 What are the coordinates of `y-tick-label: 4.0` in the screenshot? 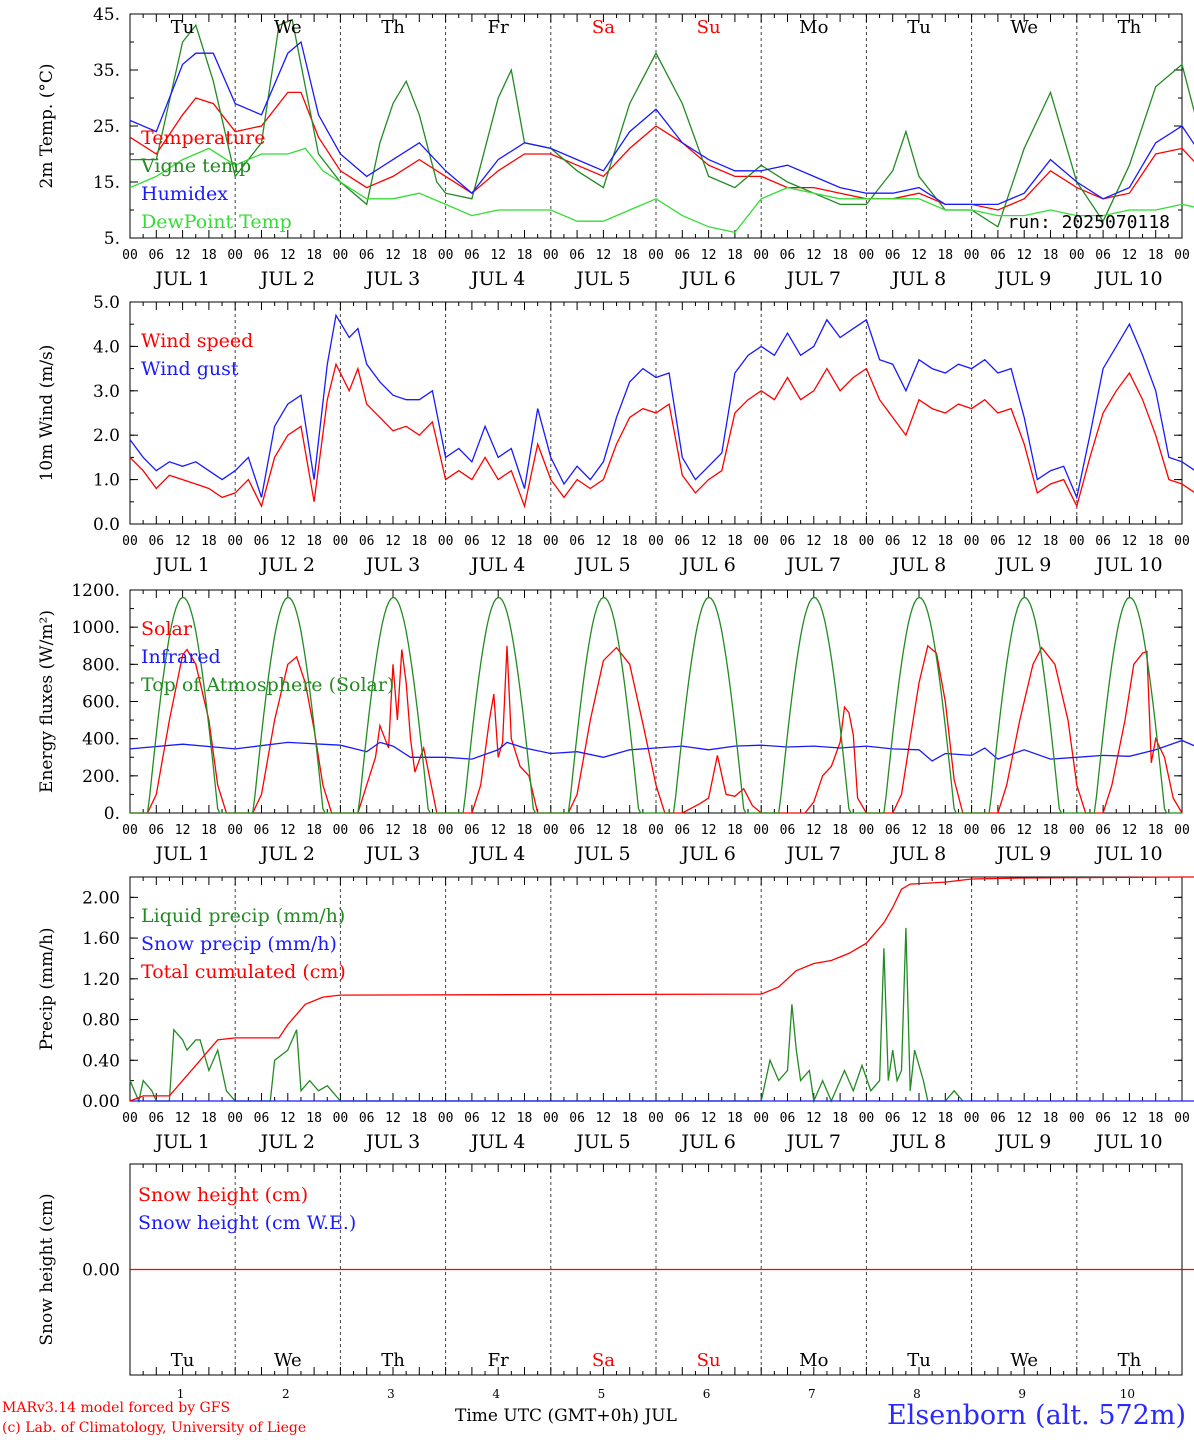 It's located at (106, 347).